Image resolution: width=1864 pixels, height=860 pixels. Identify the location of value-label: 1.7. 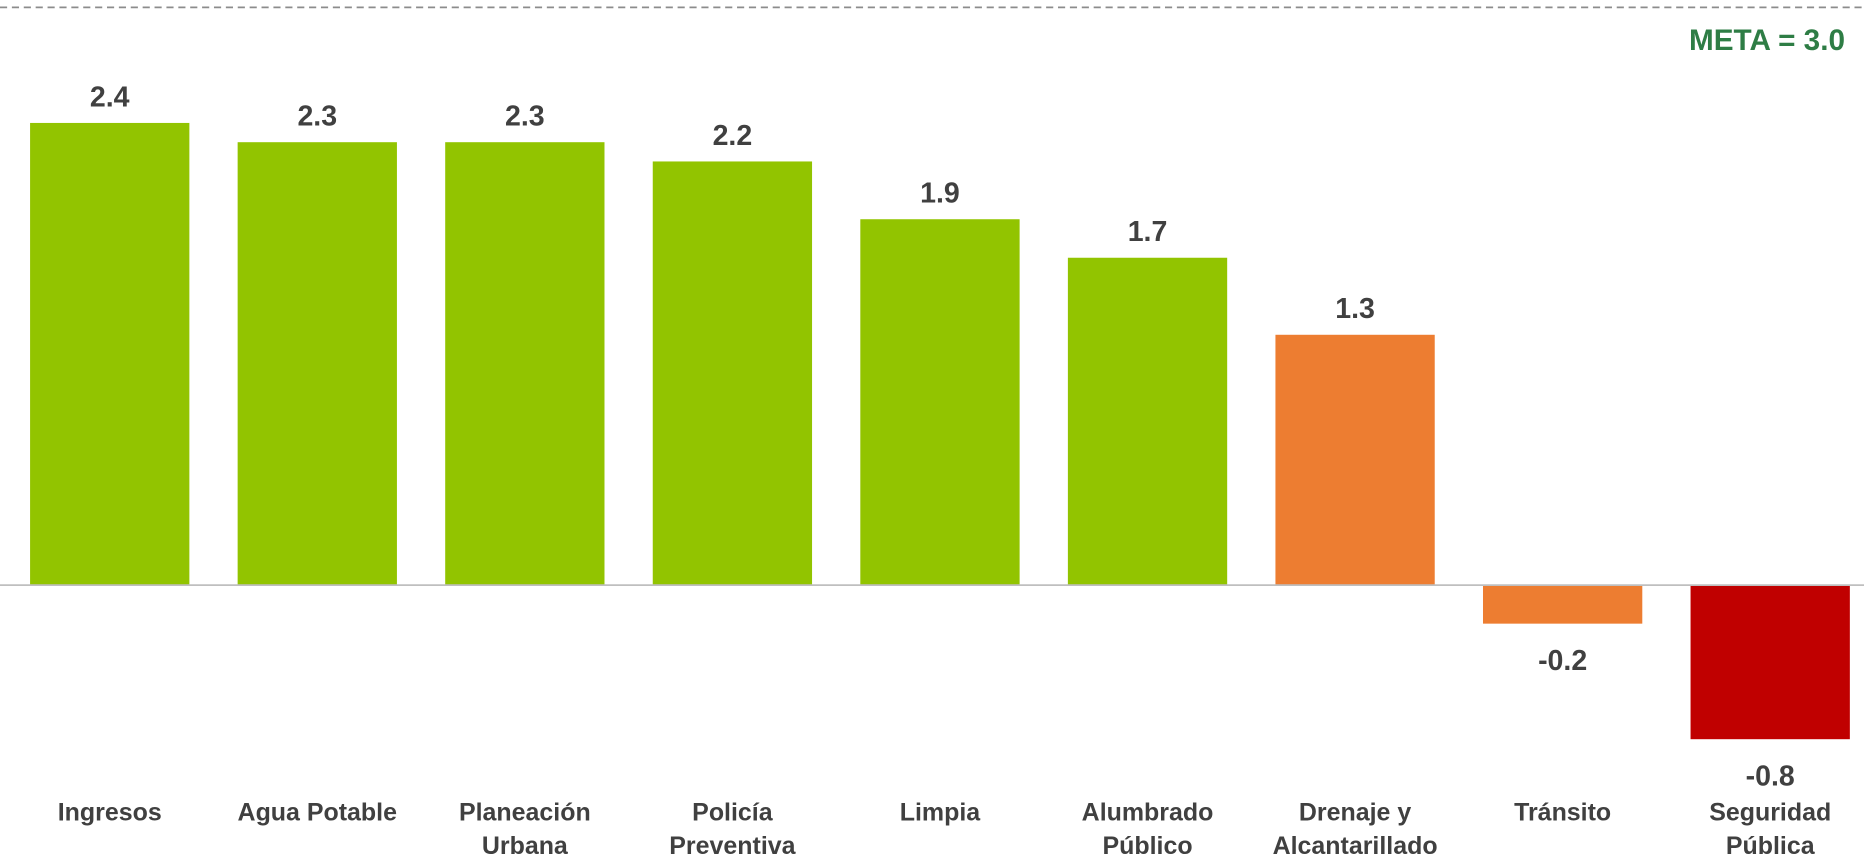
(1148, 232).